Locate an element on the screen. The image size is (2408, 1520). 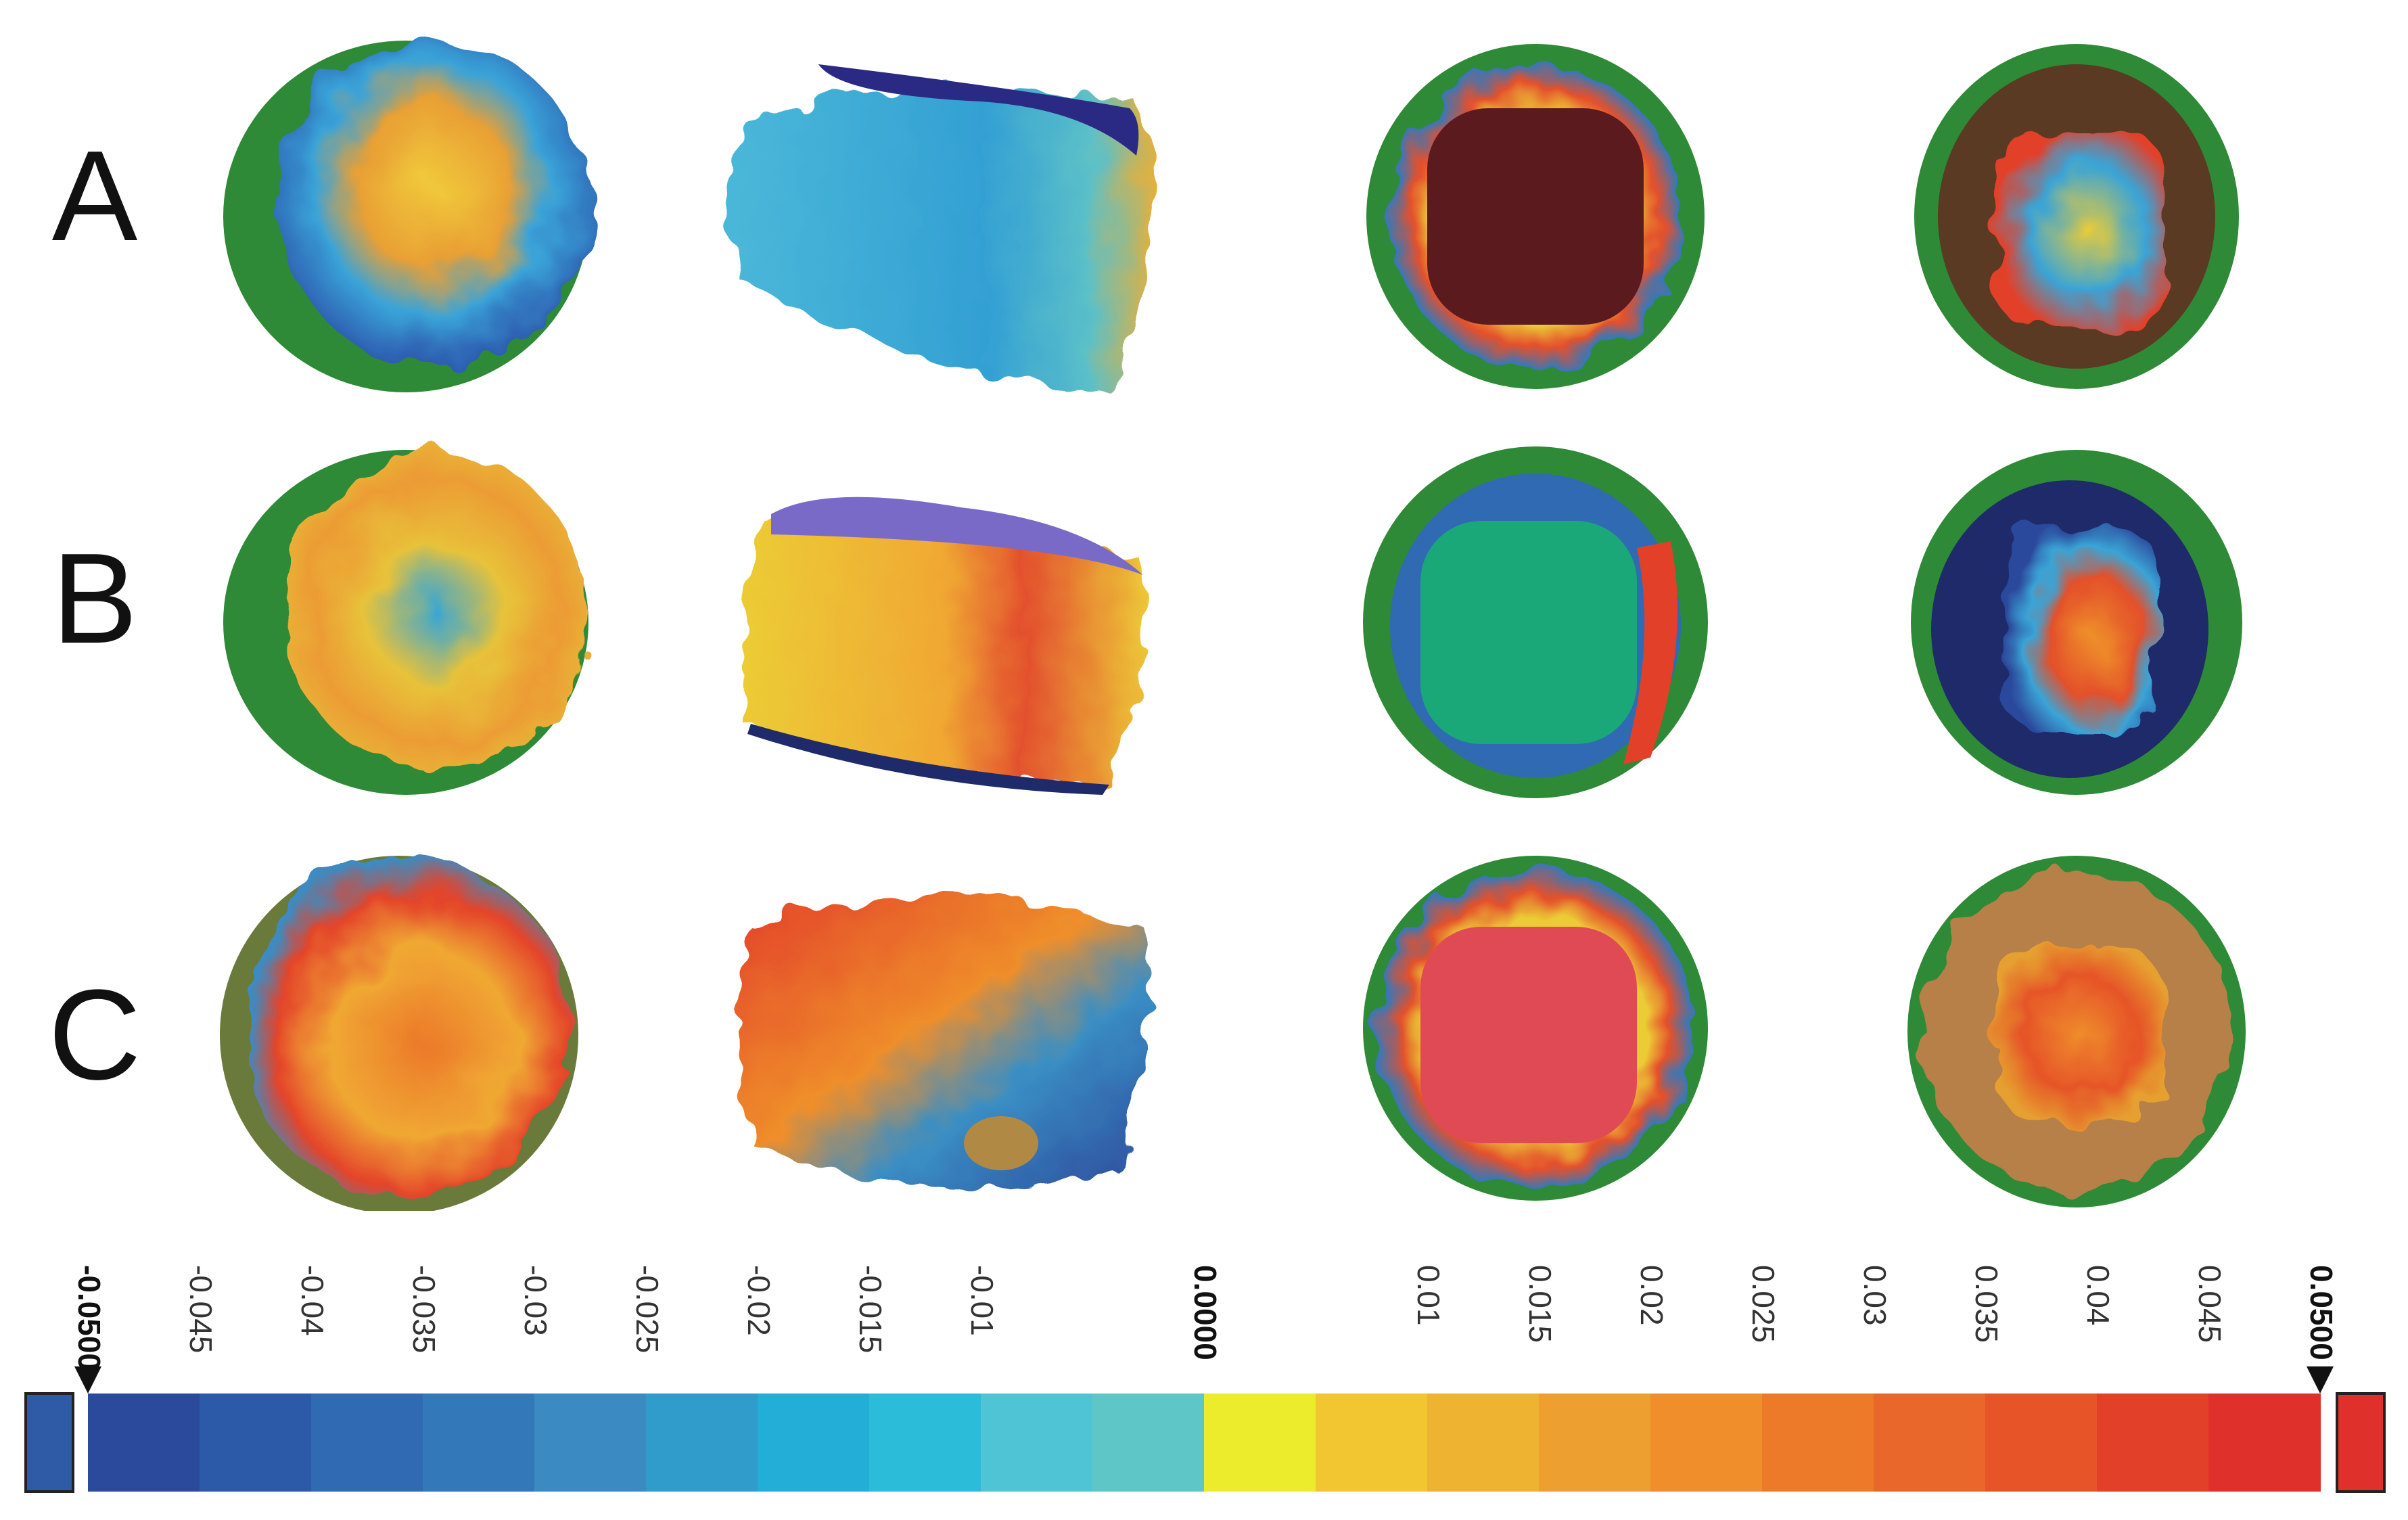
row-label-b: B is located at coordinates (95, 598).